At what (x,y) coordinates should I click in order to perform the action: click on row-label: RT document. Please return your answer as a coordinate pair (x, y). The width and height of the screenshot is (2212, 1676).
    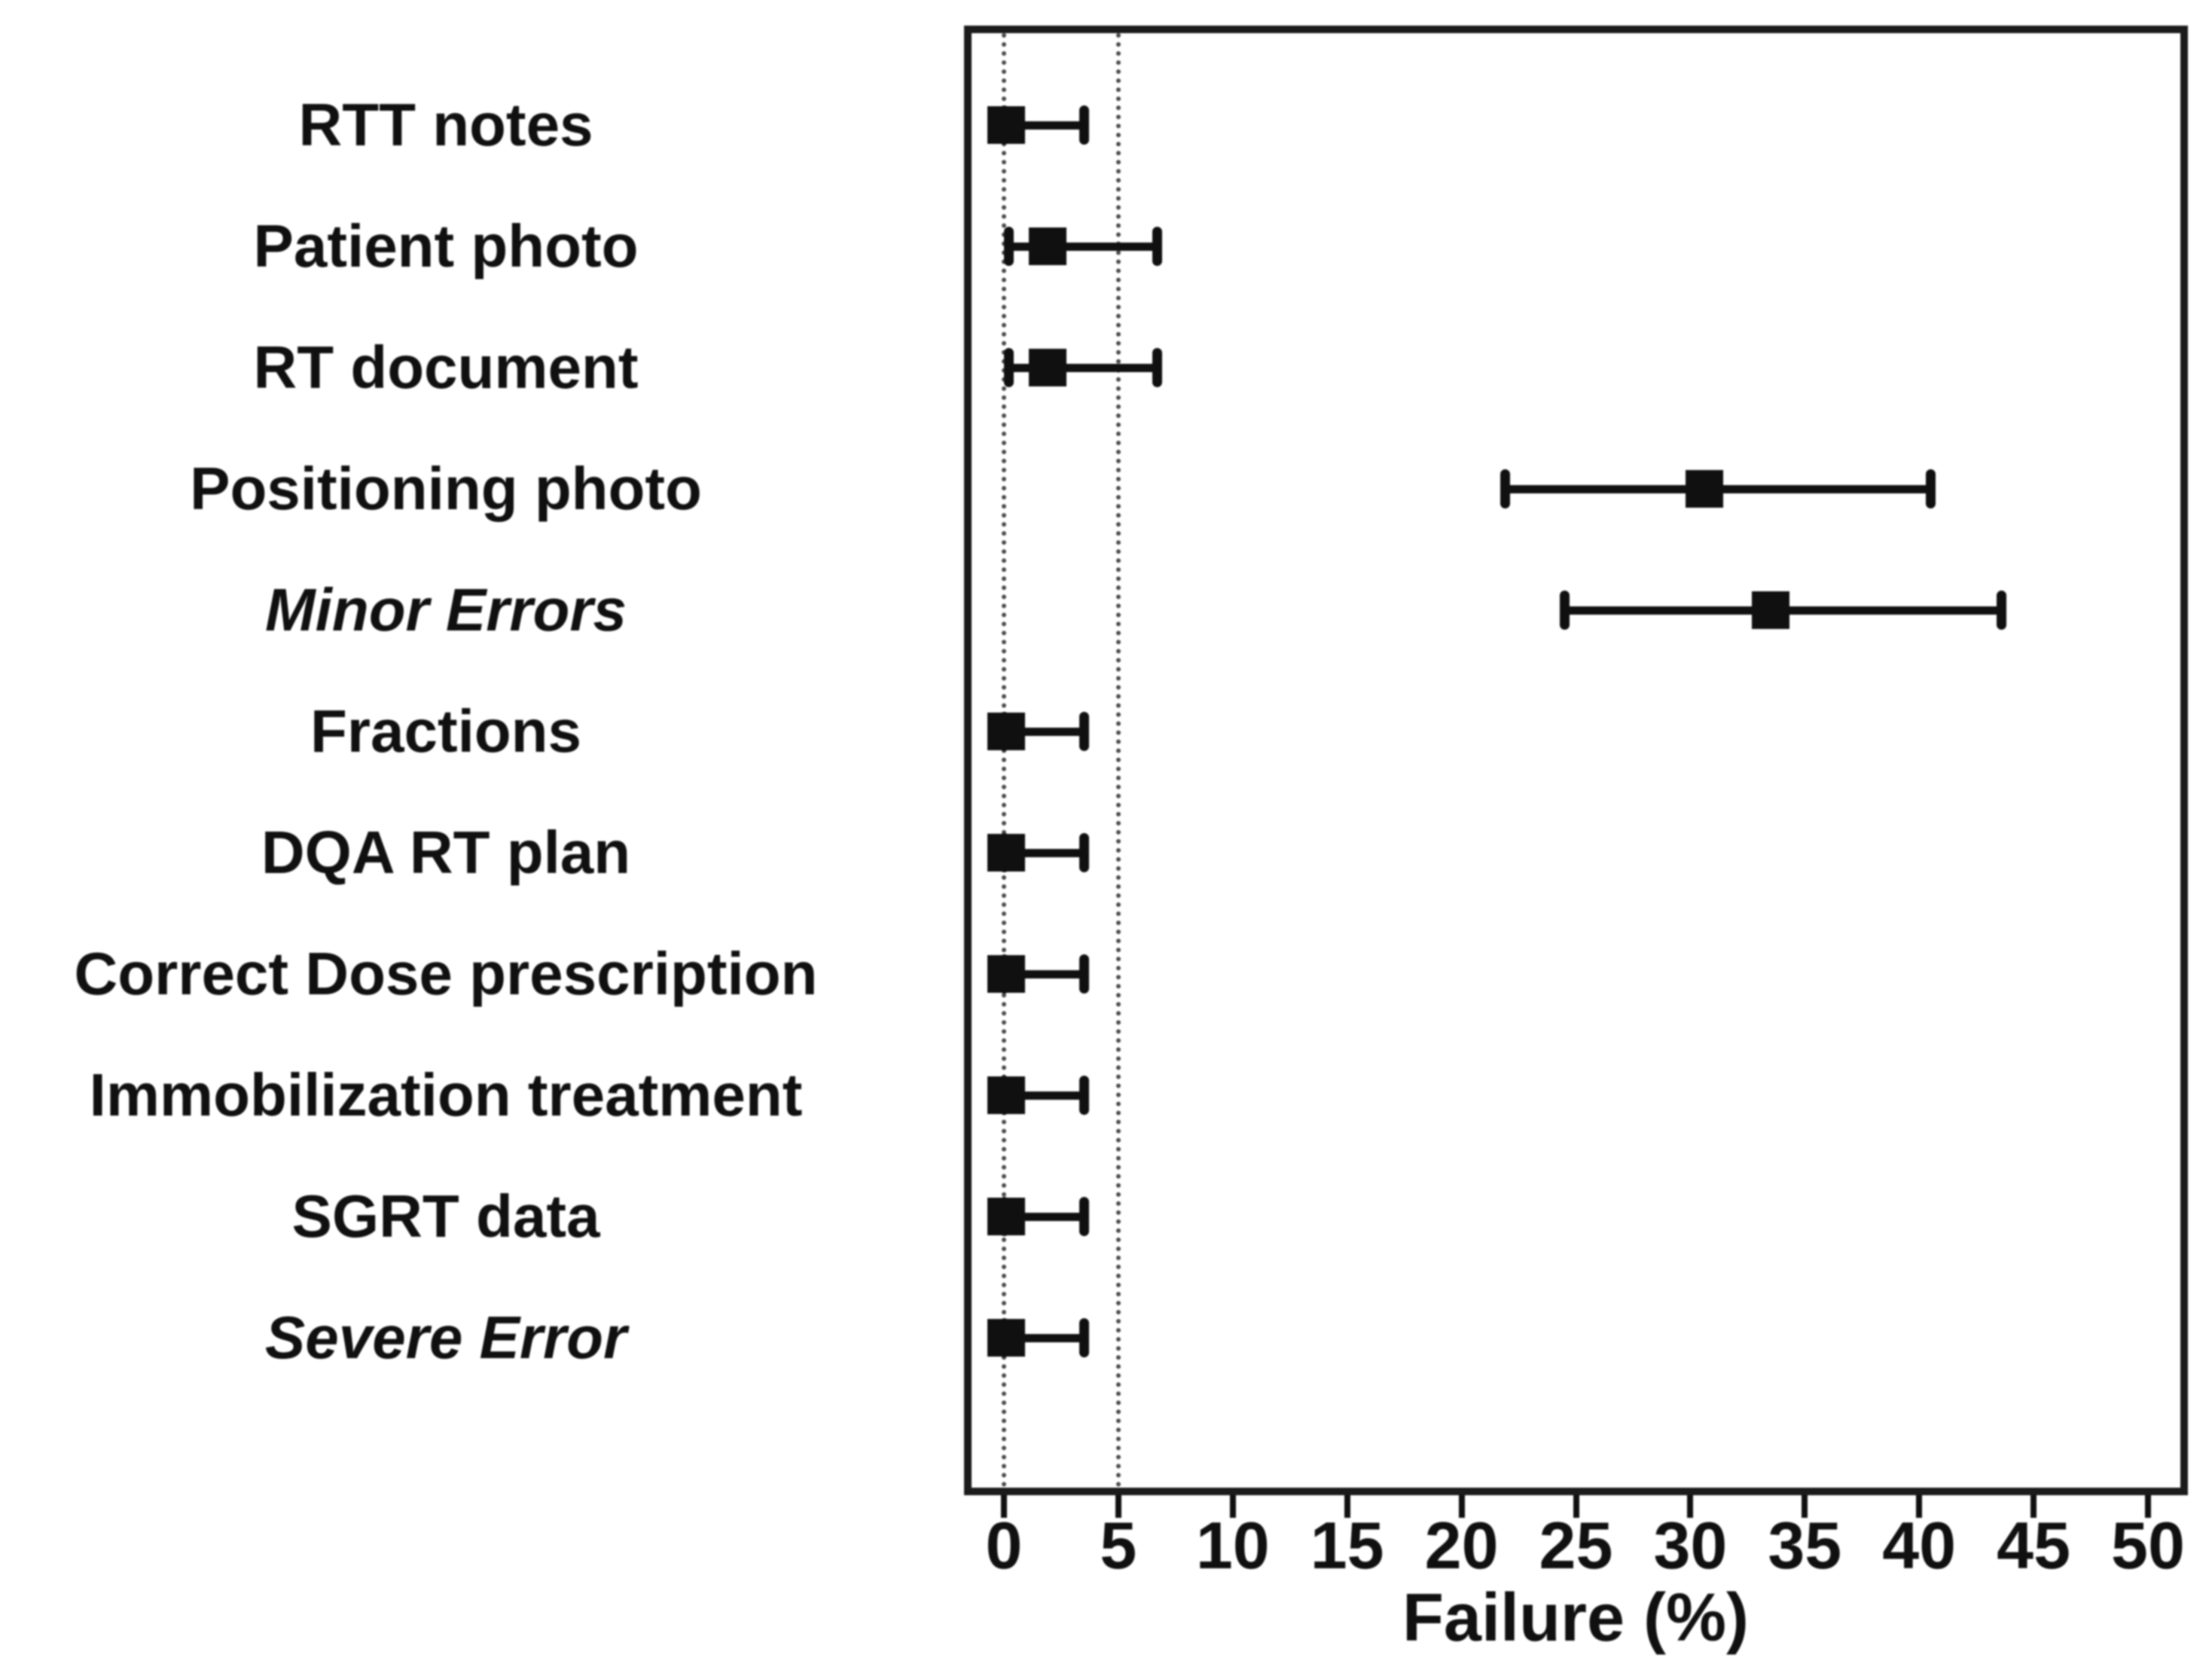
    Looking at the image, I should click on (446, 367).